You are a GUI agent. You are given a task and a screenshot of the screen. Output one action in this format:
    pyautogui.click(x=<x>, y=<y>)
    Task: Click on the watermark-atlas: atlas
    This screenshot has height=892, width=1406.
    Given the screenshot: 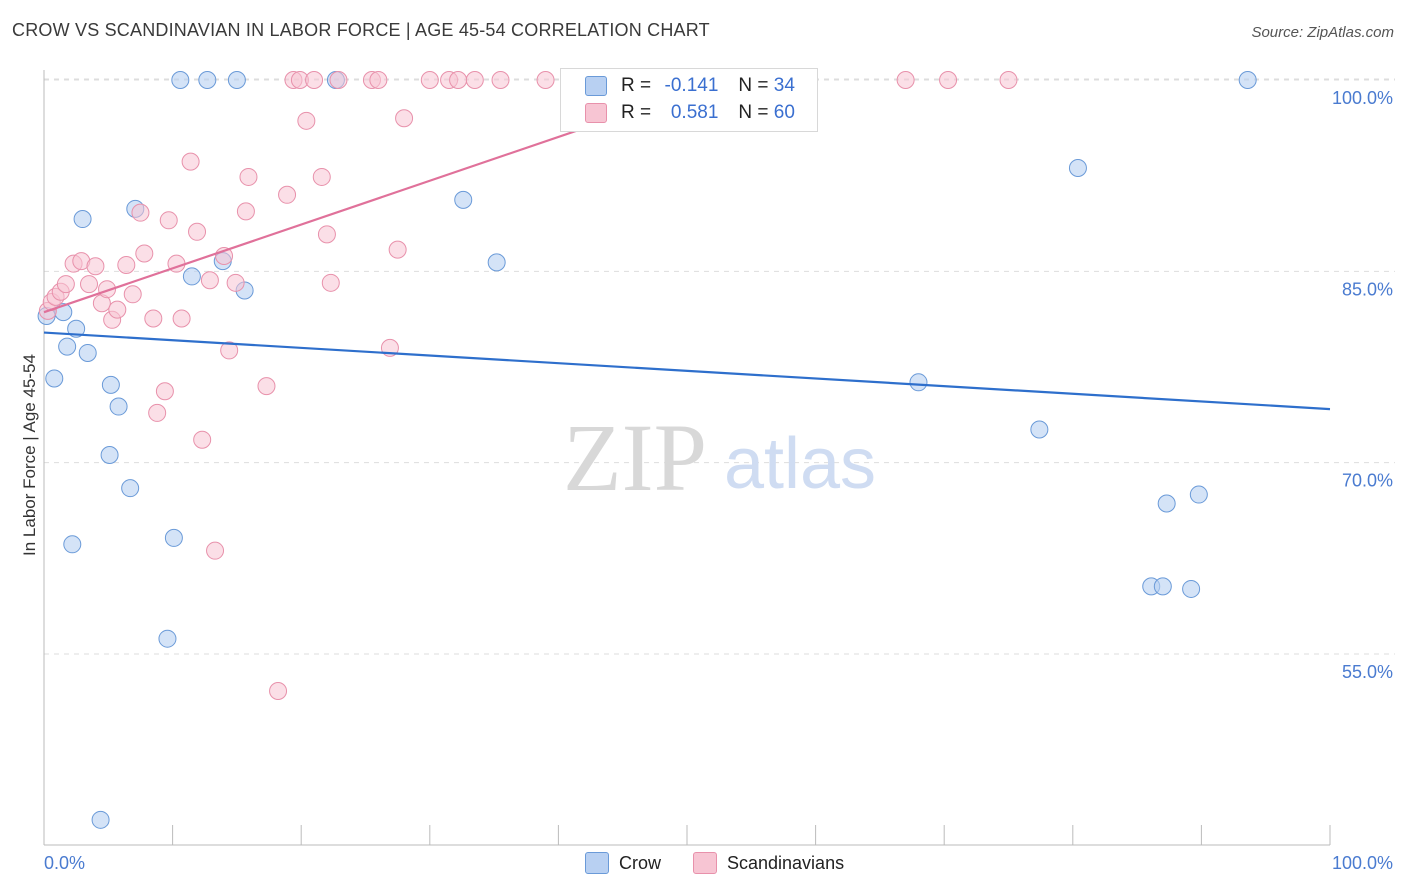 What is the action you would take?
    pyautogui.click(x=800, y=464)
    